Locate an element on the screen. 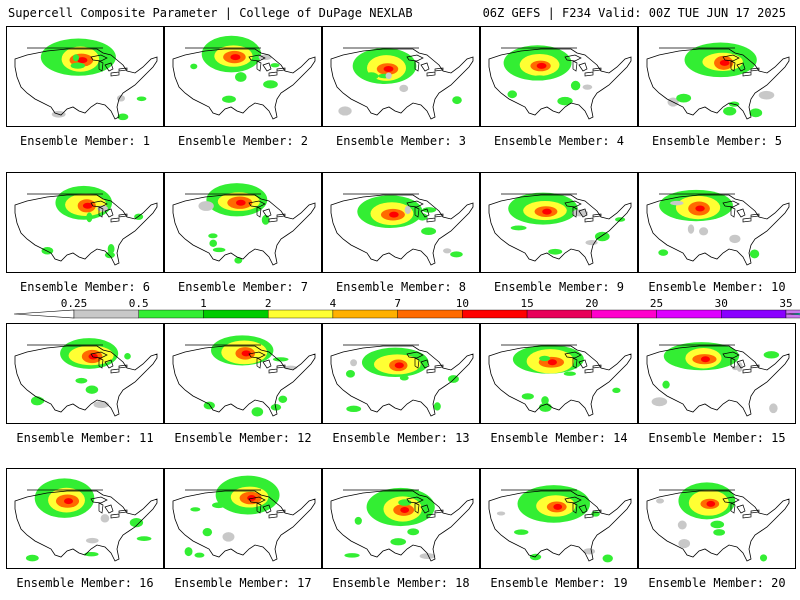  scp-map is located at coordinates (718, 81).